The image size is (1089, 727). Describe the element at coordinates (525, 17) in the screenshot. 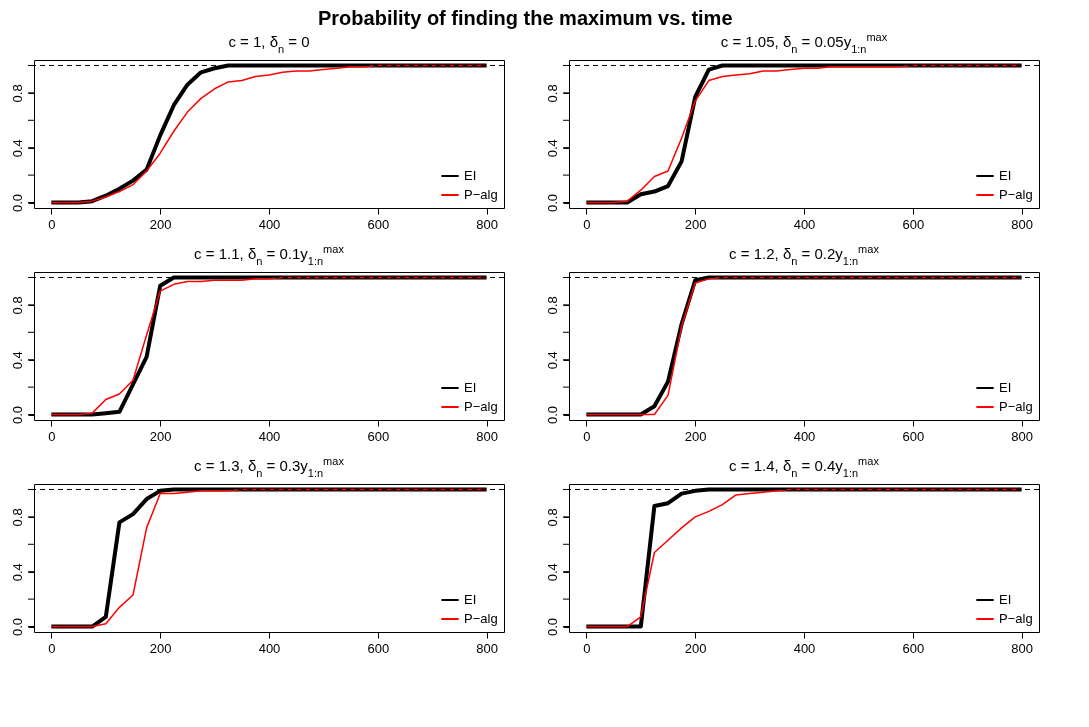

I see `text: Probability of finding the maximum vs. time` at that location.